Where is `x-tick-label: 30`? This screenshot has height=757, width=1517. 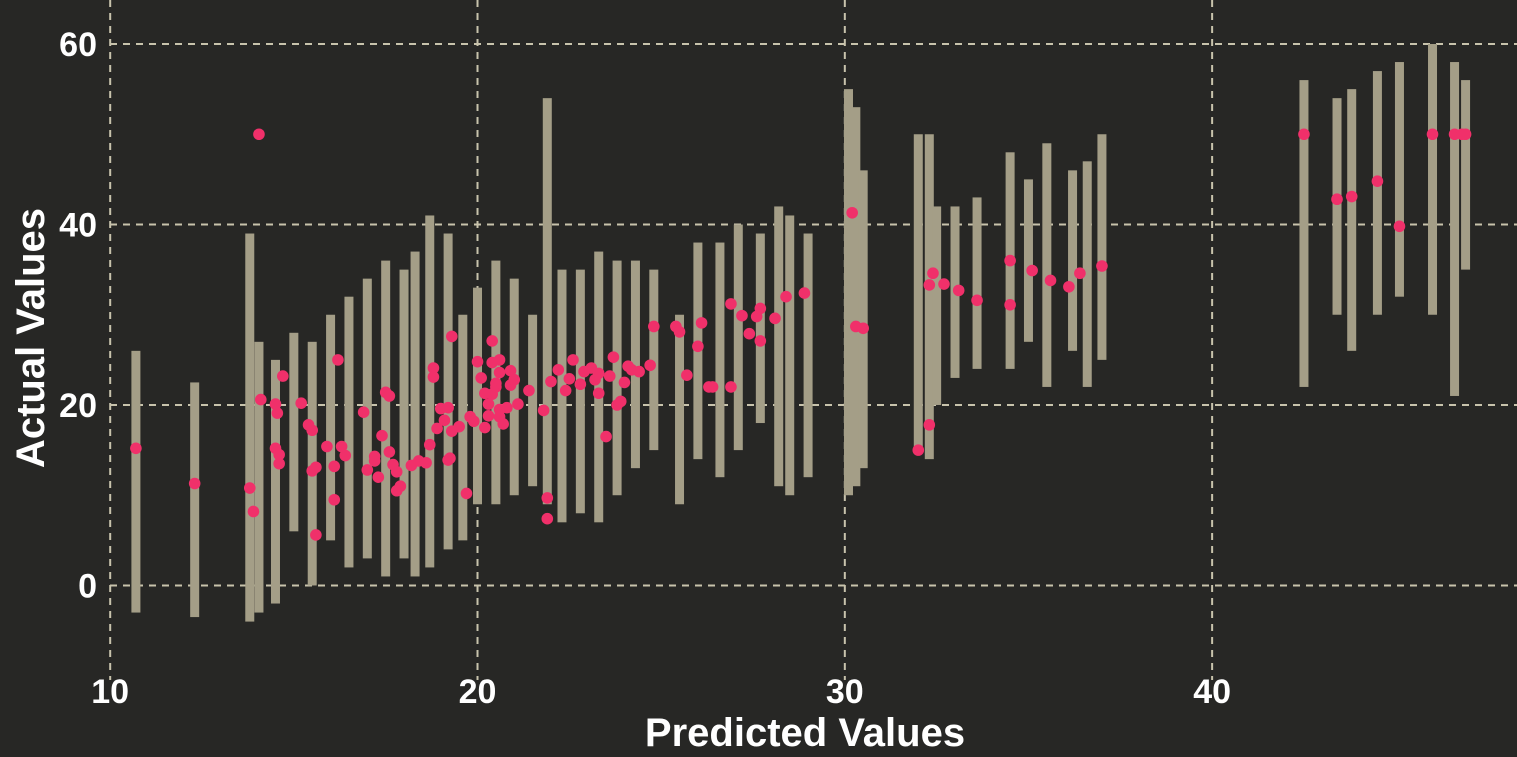 x-tick-label: 30 is located at coordinates (845, 692).